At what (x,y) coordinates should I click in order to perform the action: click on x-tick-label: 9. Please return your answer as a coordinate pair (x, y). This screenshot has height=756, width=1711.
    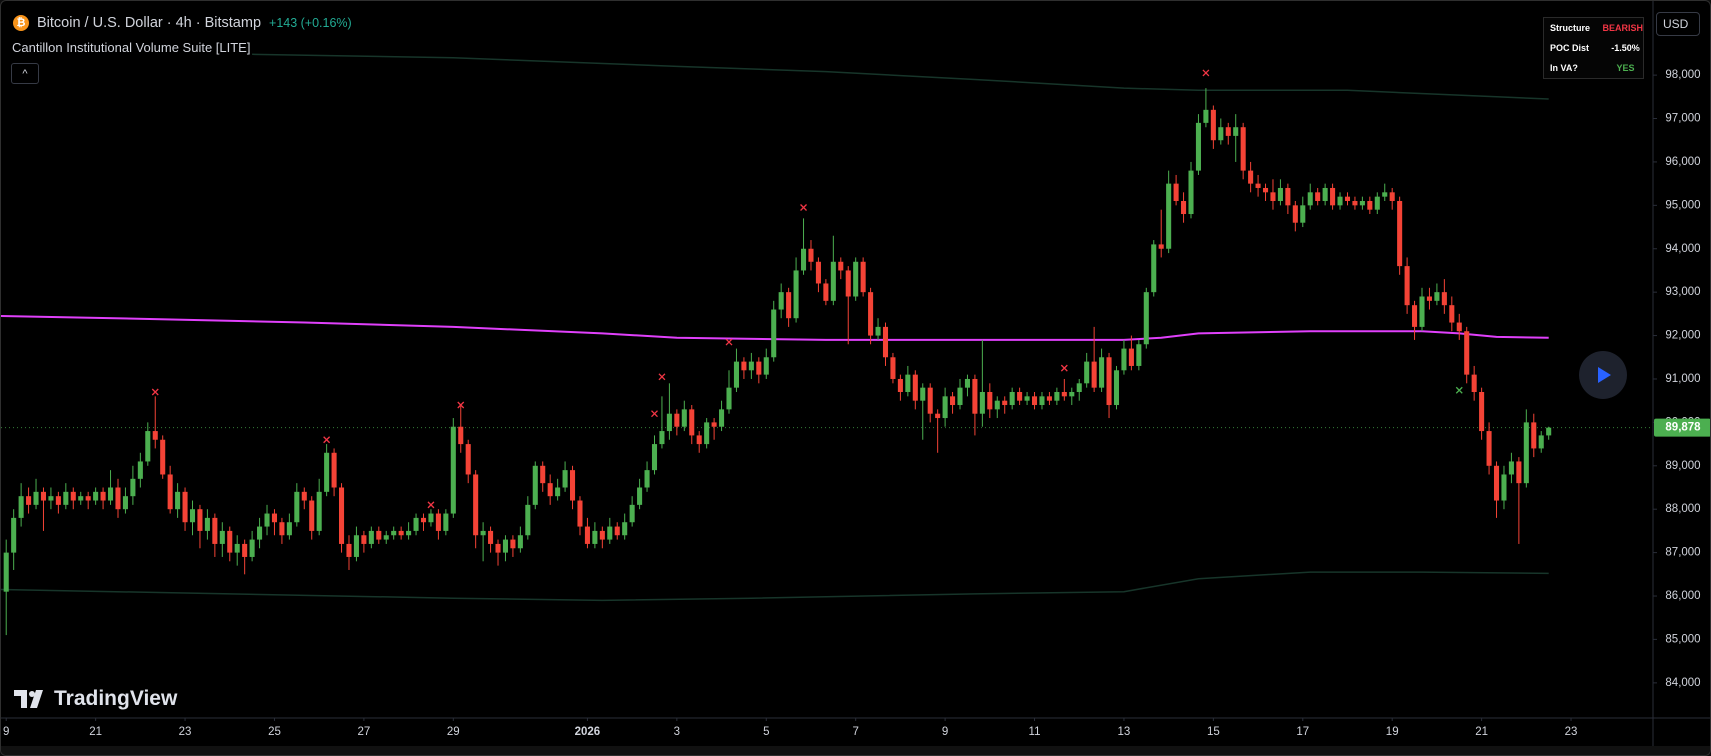
    Looking at the image, I should click on (945, 732).